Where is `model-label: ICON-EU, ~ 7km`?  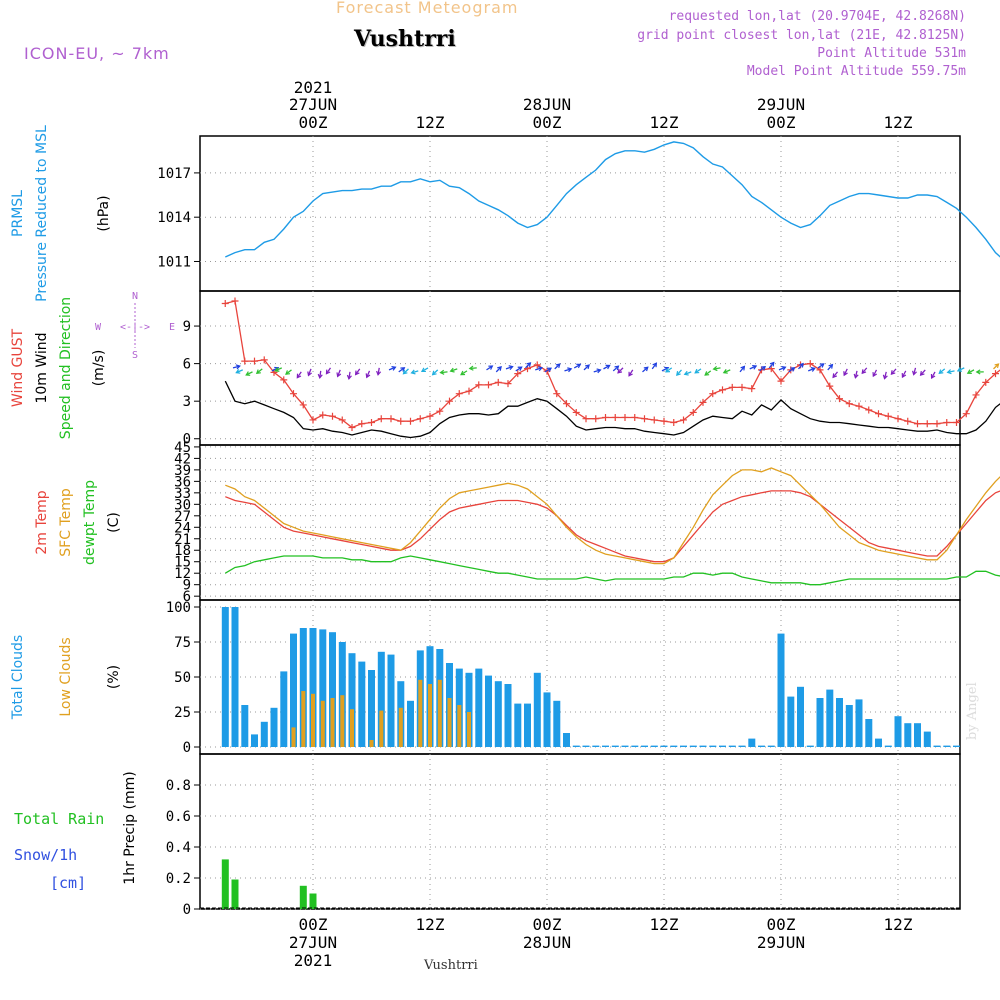
model-label: ICON-EU, ~ 7km is located at coordinates (97, 53).